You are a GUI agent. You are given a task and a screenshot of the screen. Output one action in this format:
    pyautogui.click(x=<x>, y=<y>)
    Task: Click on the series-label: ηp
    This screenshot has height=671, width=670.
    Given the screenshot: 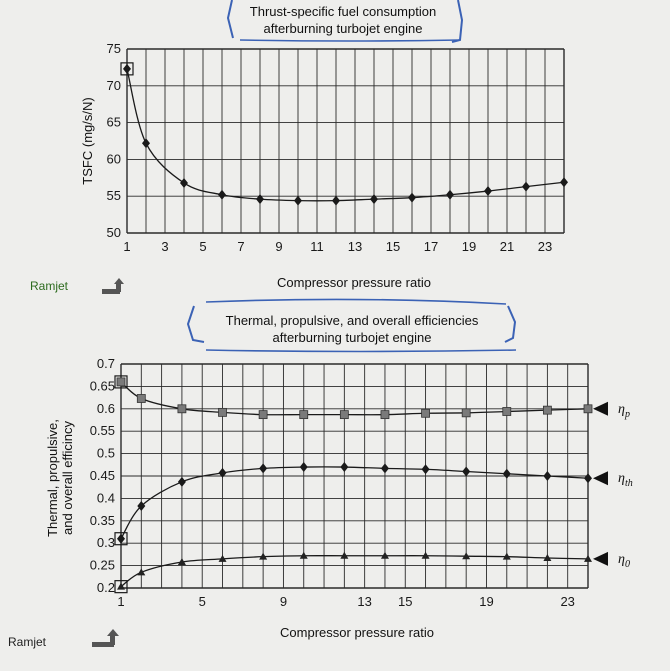 What is the action you would take?
    pyautogui.click(x=624, y=411)
    